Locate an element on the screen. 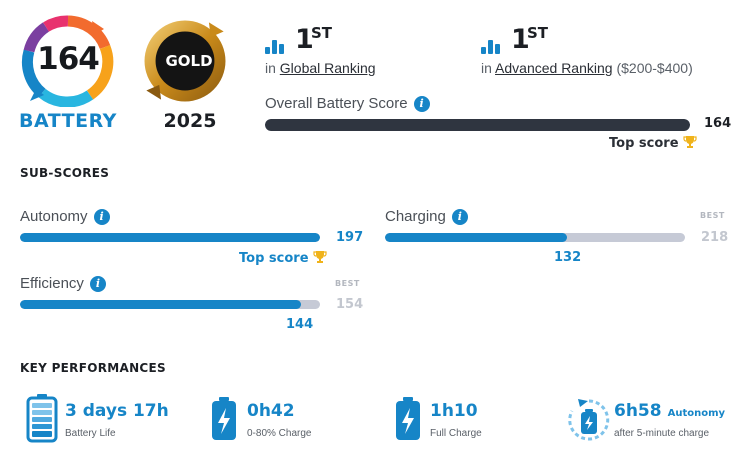  battery-score-badge: 164 is located at coordinates (68, 61).